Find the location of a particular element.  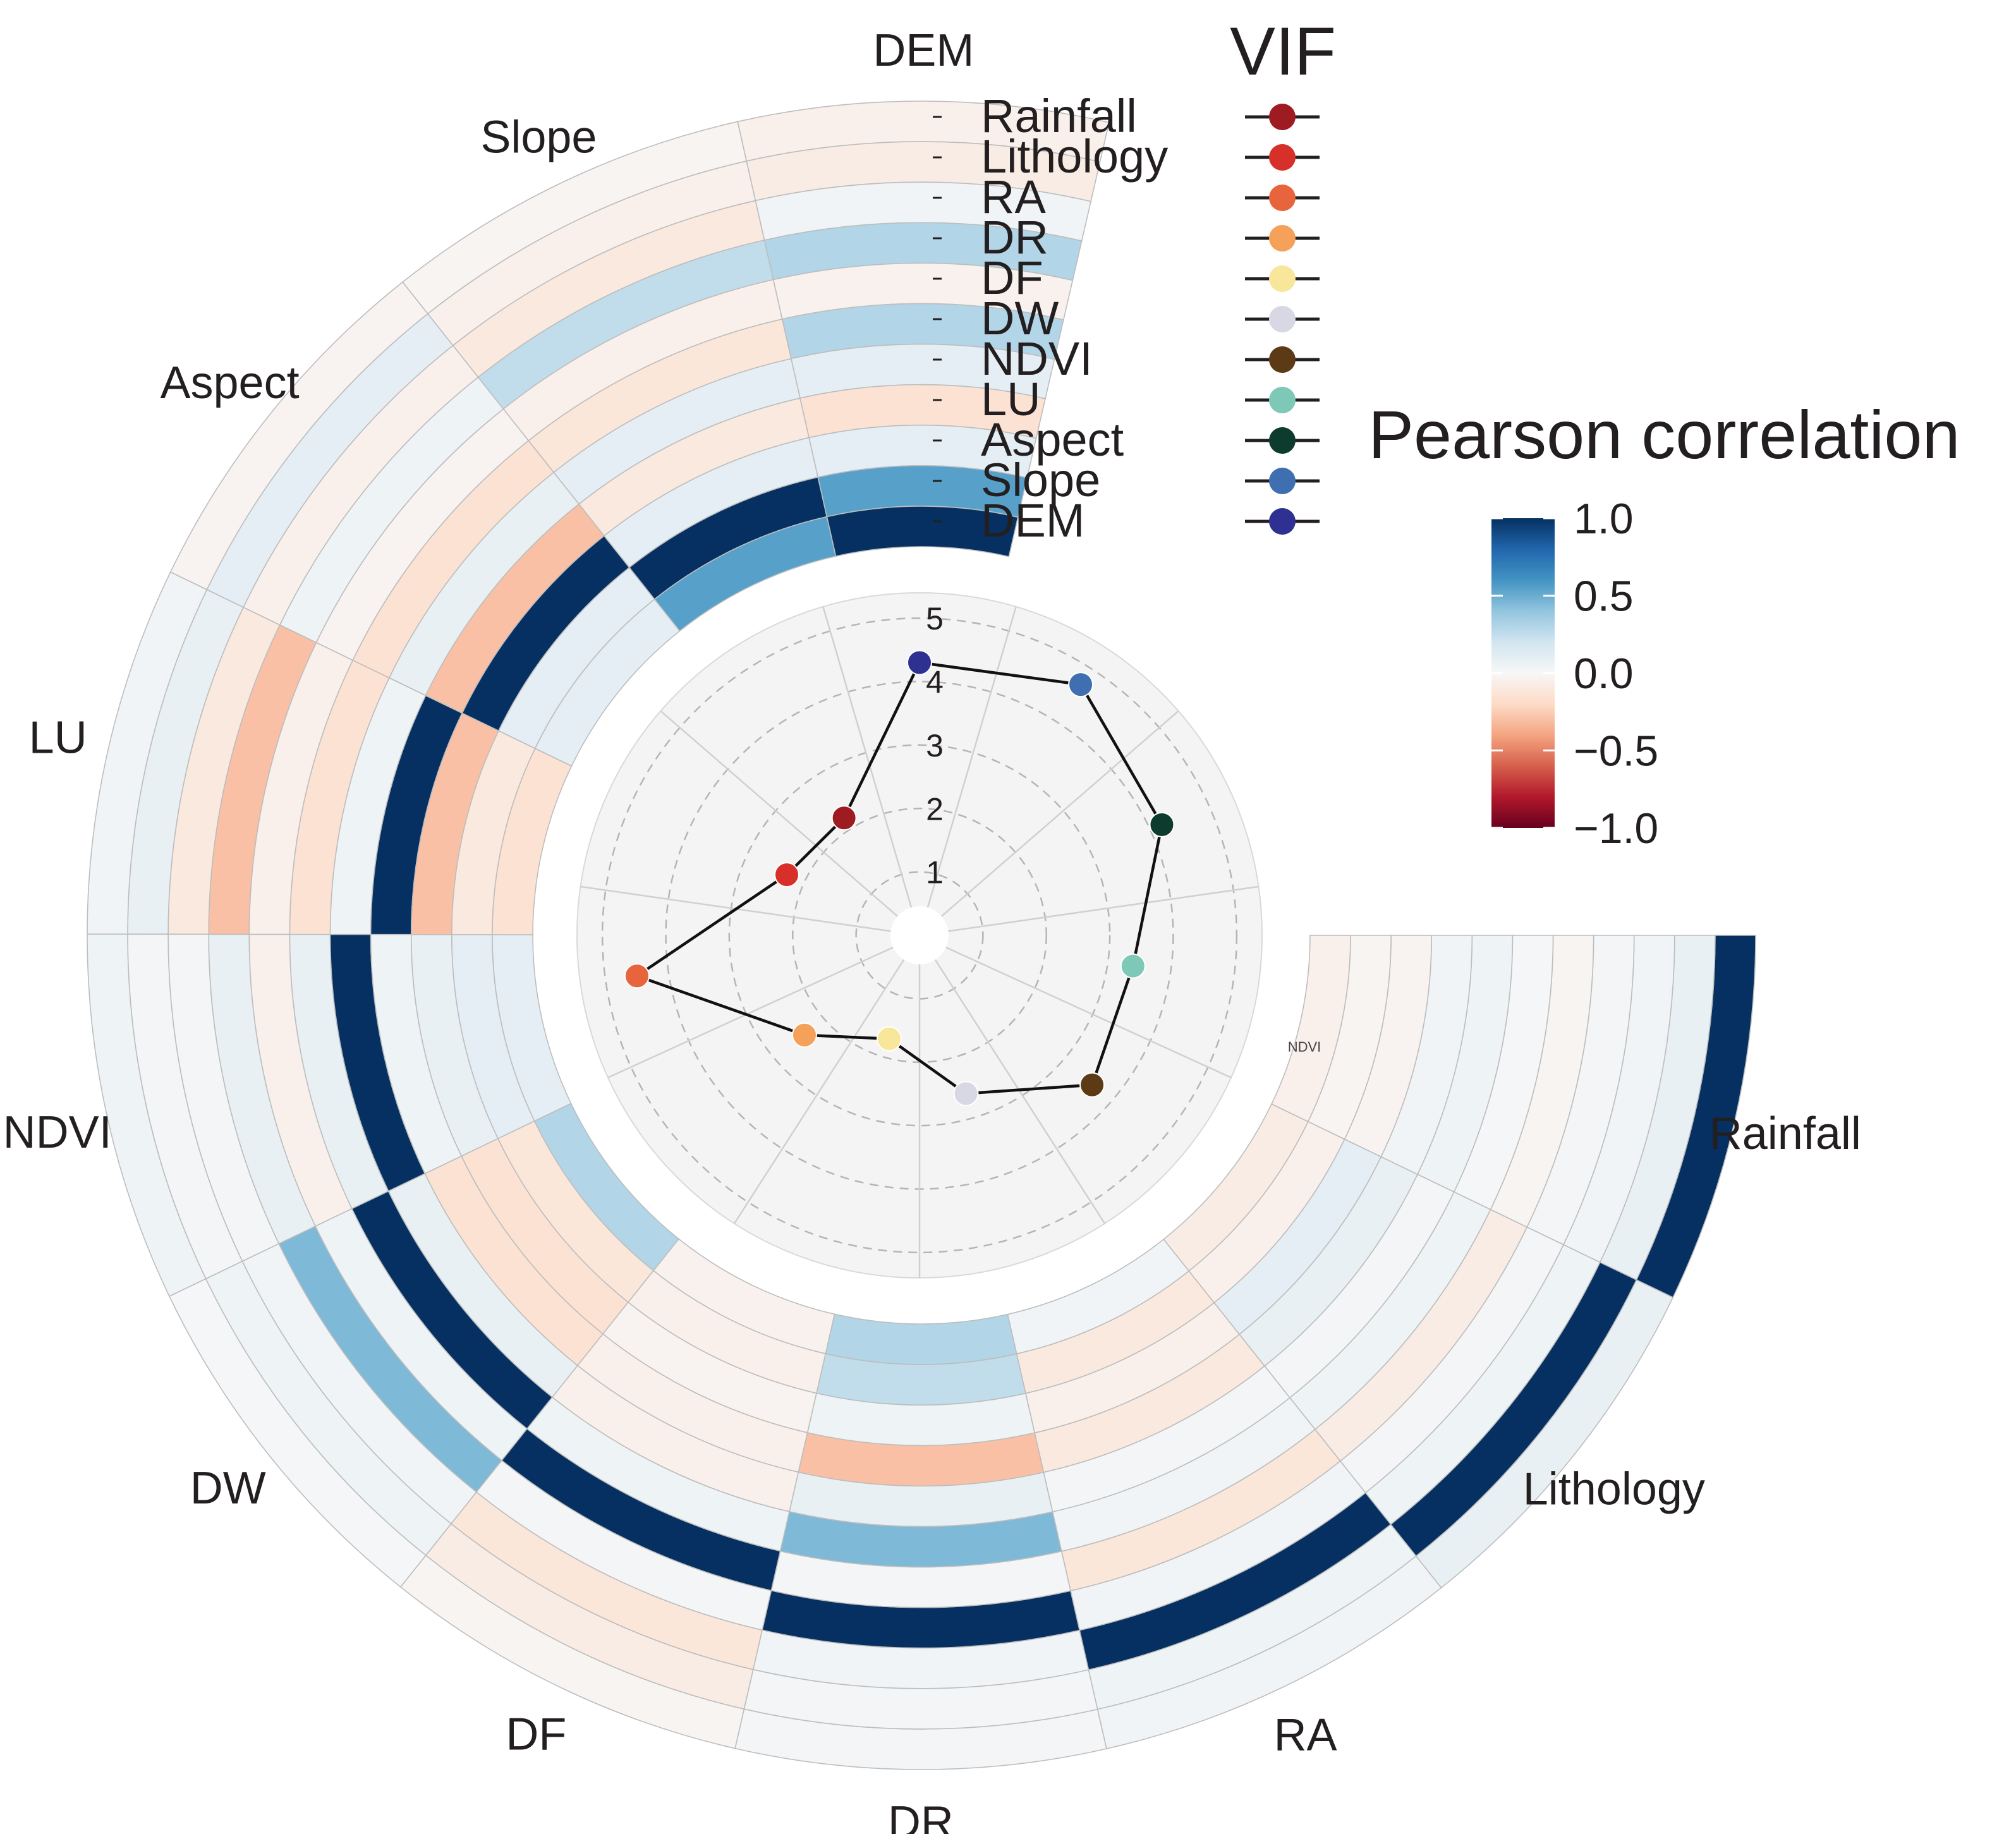

legend-label-aspect: Aspect is located at coordinates (1052, 439).